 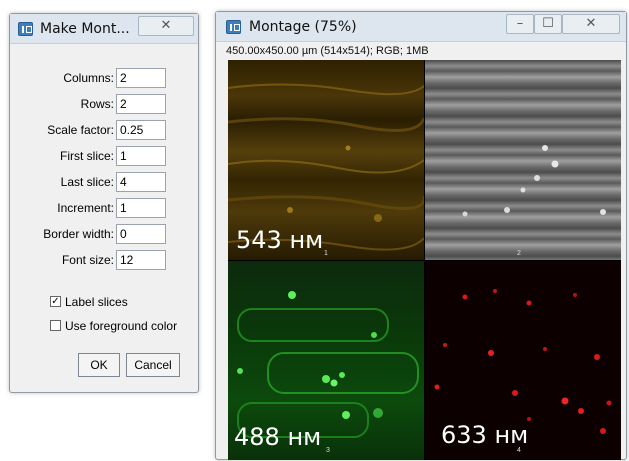 I want to click on ok-button: OK, so click(x=99, y=365).